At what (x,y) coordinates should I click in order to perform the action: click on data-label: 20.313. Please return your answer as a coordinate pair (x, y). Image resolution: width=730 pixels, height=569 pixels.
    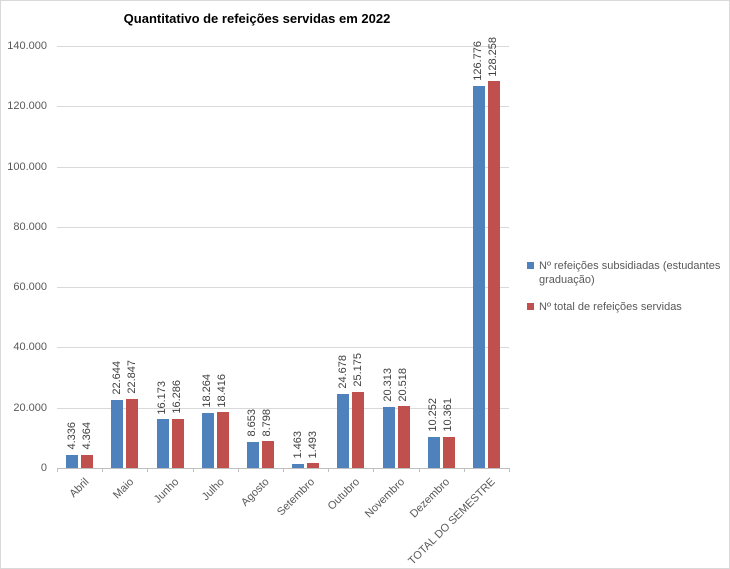
    Looking at the image, I should click on (388, 385).